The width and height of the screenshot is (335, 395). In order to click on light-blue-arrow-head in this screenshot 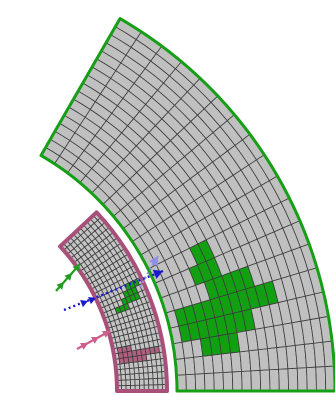, I will do `click(153, 261)`.